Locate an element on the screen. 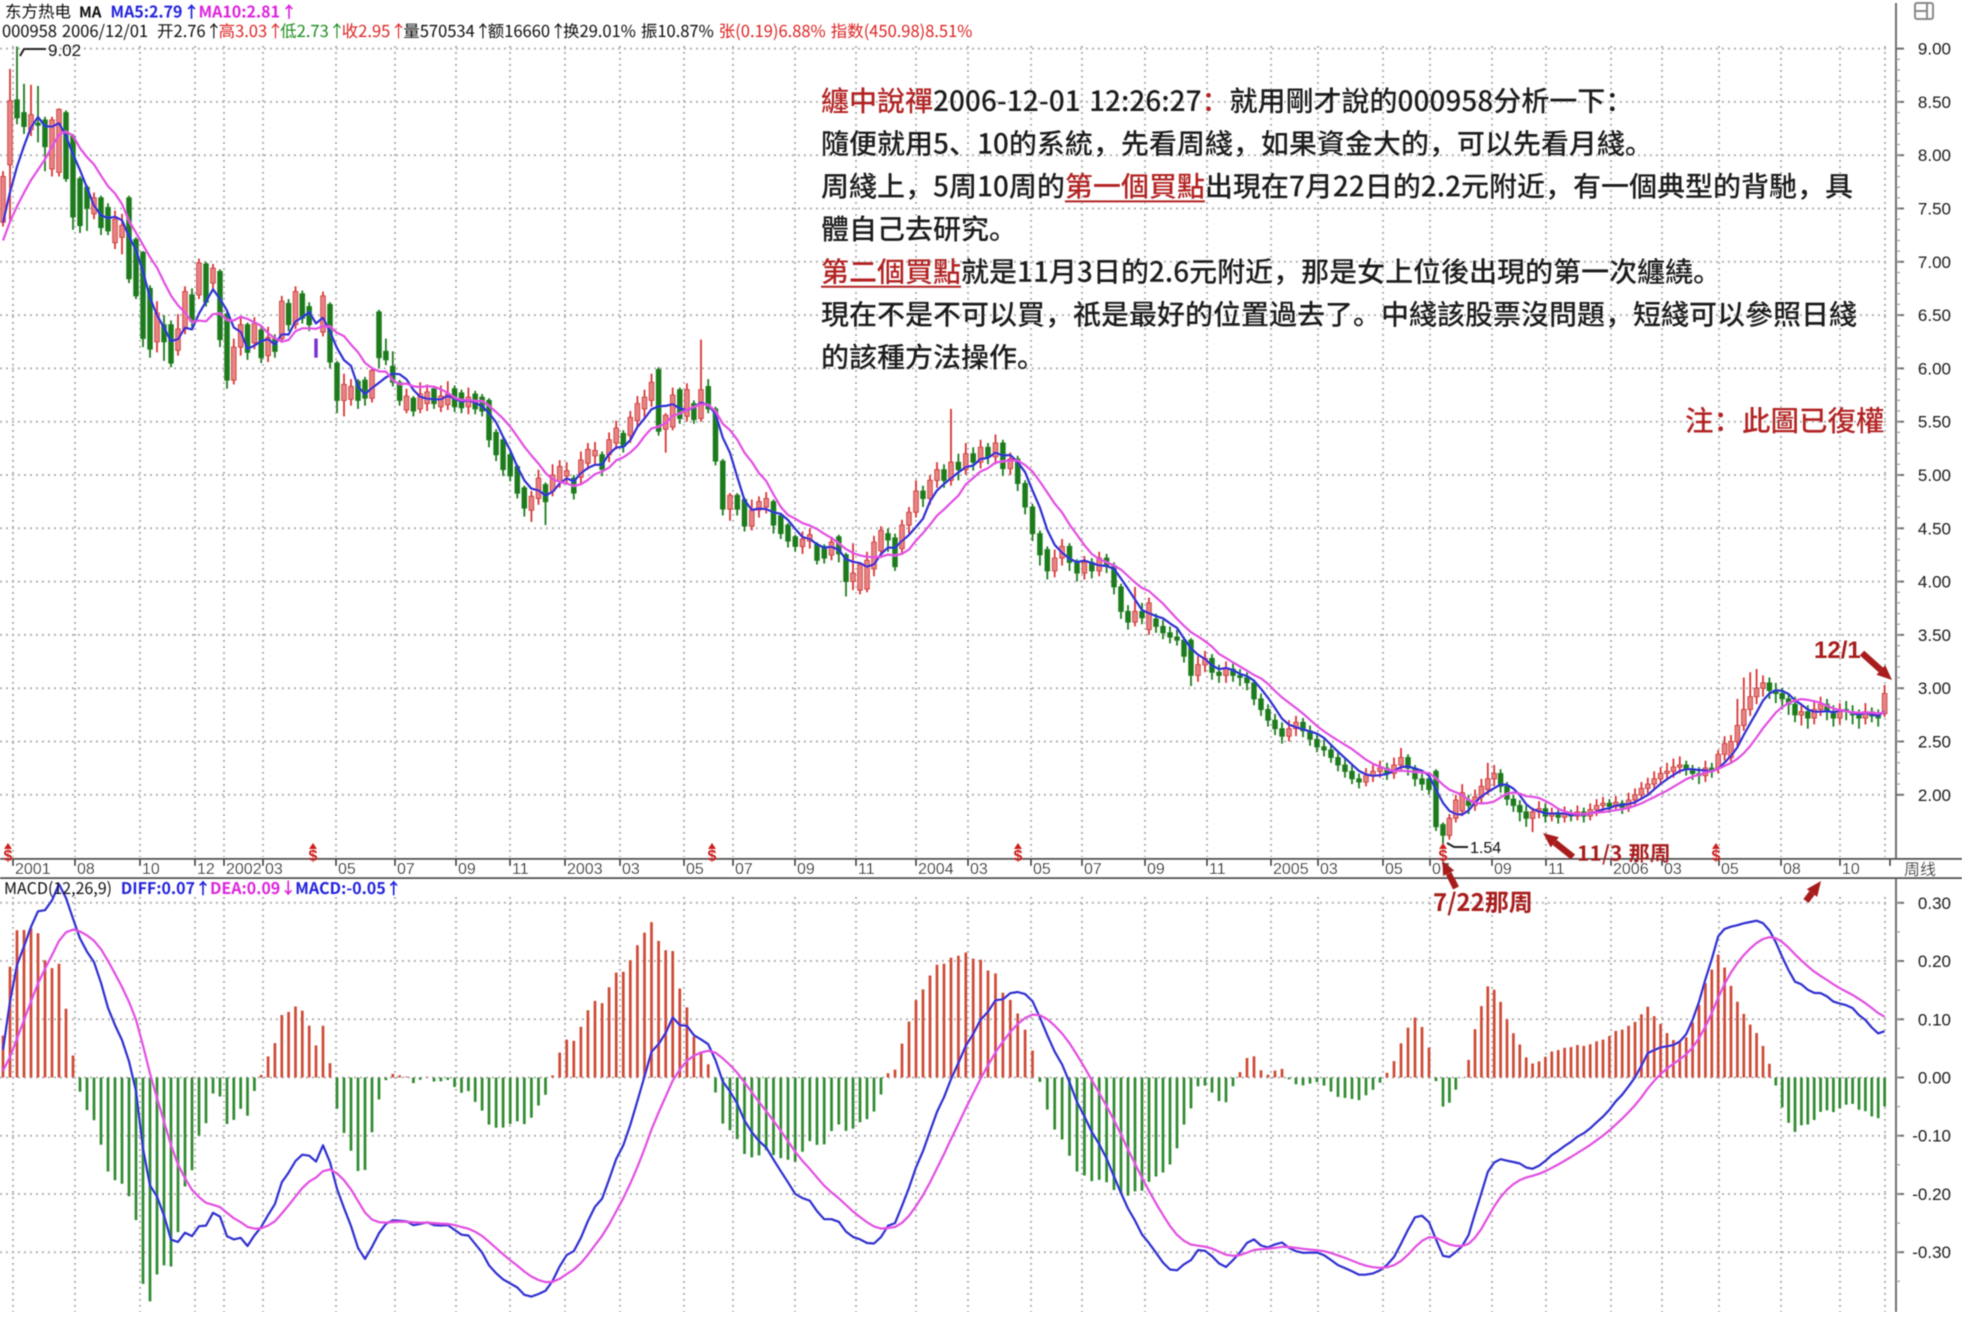 This screenshot has height=1317, width=1962. svg-text: 0.10 is located at coordinates (1934, 1019).